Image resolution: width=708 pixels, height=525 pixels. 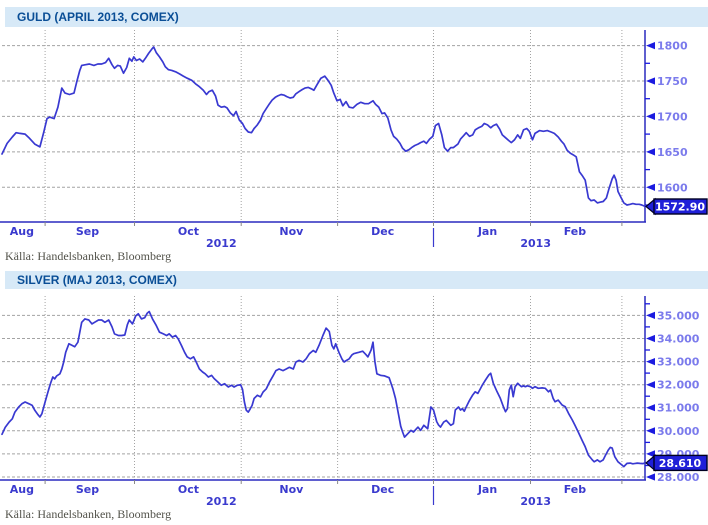 I want to click on y-tick-label: 1800, so click(x=672, y=46).